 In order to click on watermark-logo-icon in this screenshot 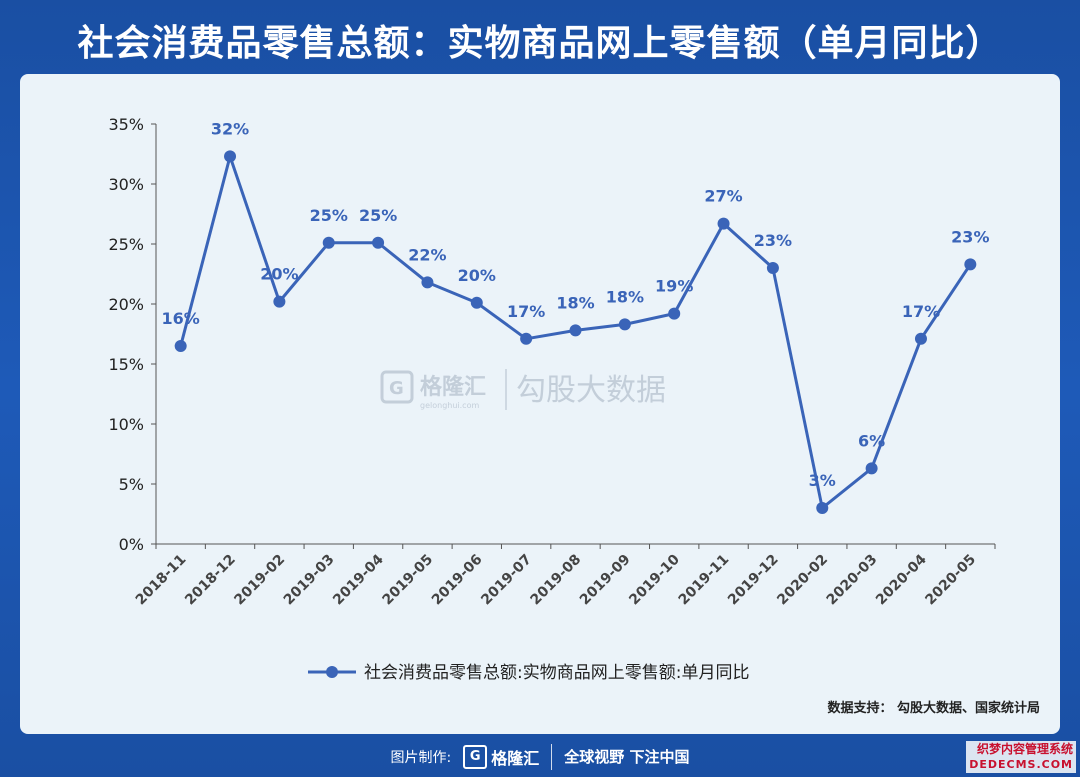, I will do `click(397, 387)`.